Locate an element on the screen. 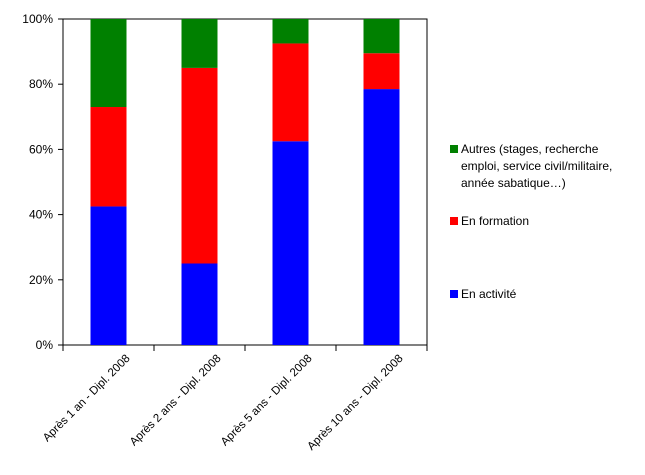 The image size is (645, 475). legend-label-line: En formation is located at coordinates (495, 221).